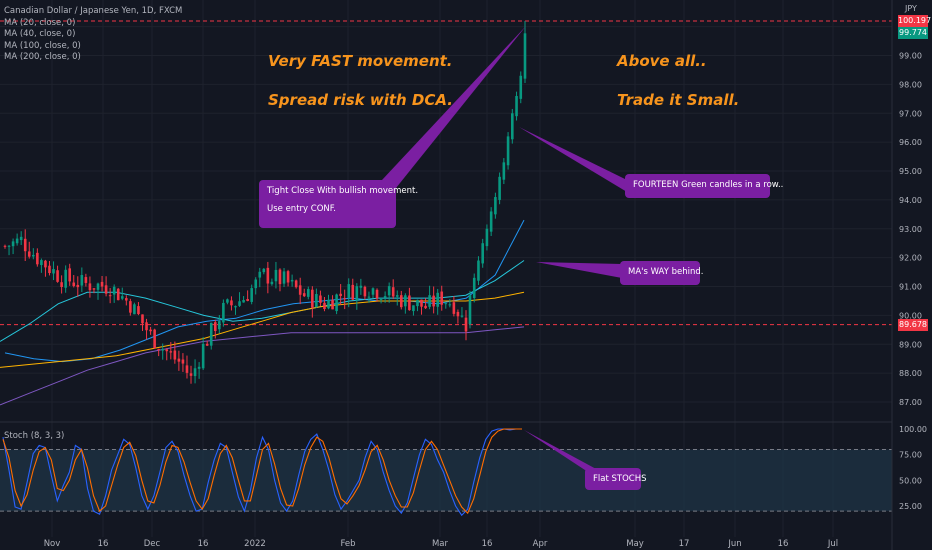  I want to click on stoch-d-line, so click(262, 471).